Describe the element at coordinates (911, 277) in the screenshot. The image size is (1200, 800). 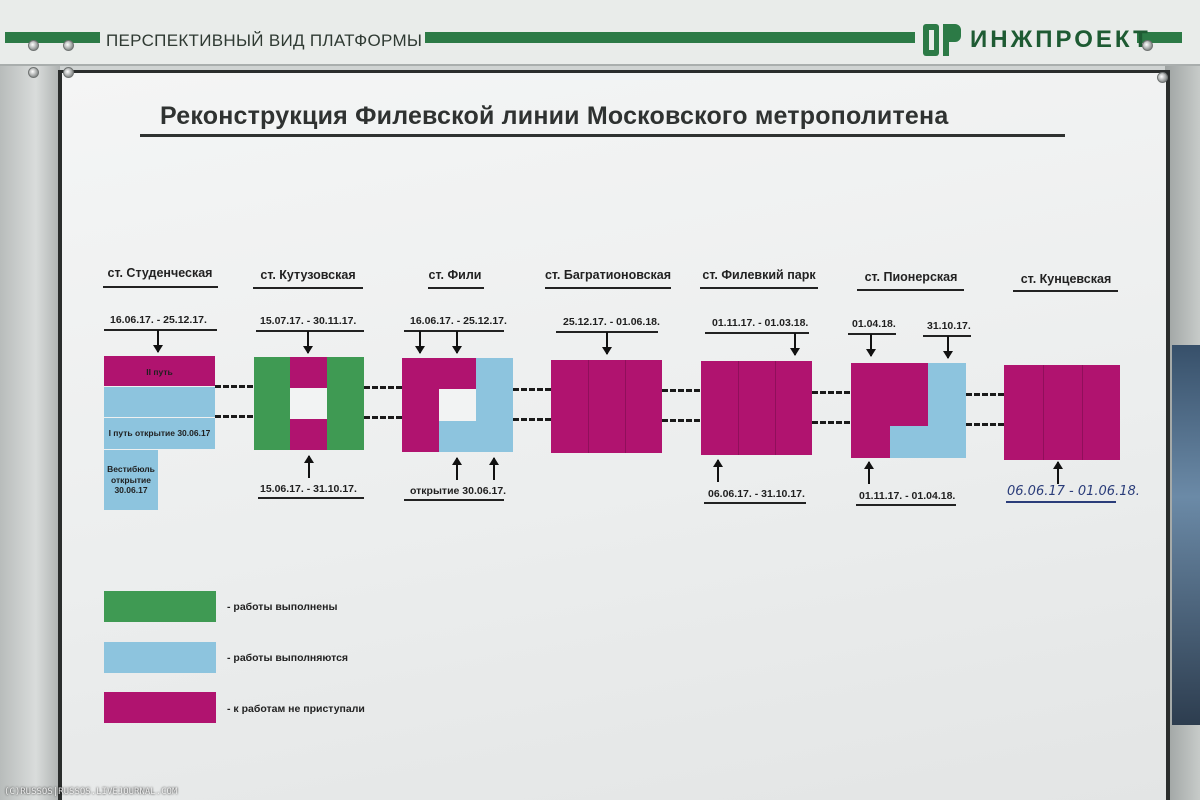
I see `station-name: ст. Пионерская` at that location.